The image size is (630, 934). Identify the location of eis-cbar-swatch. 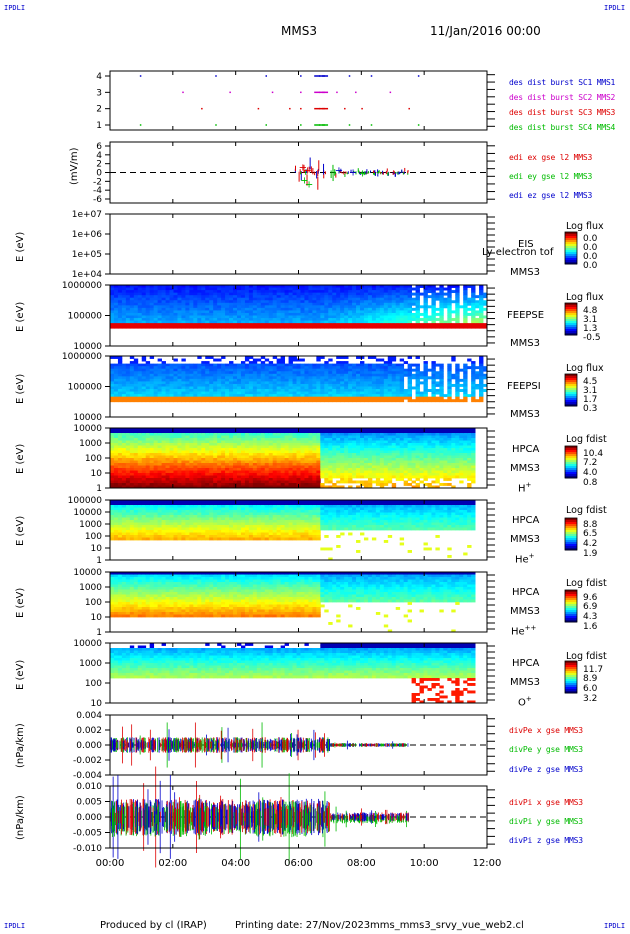
(571, 233).